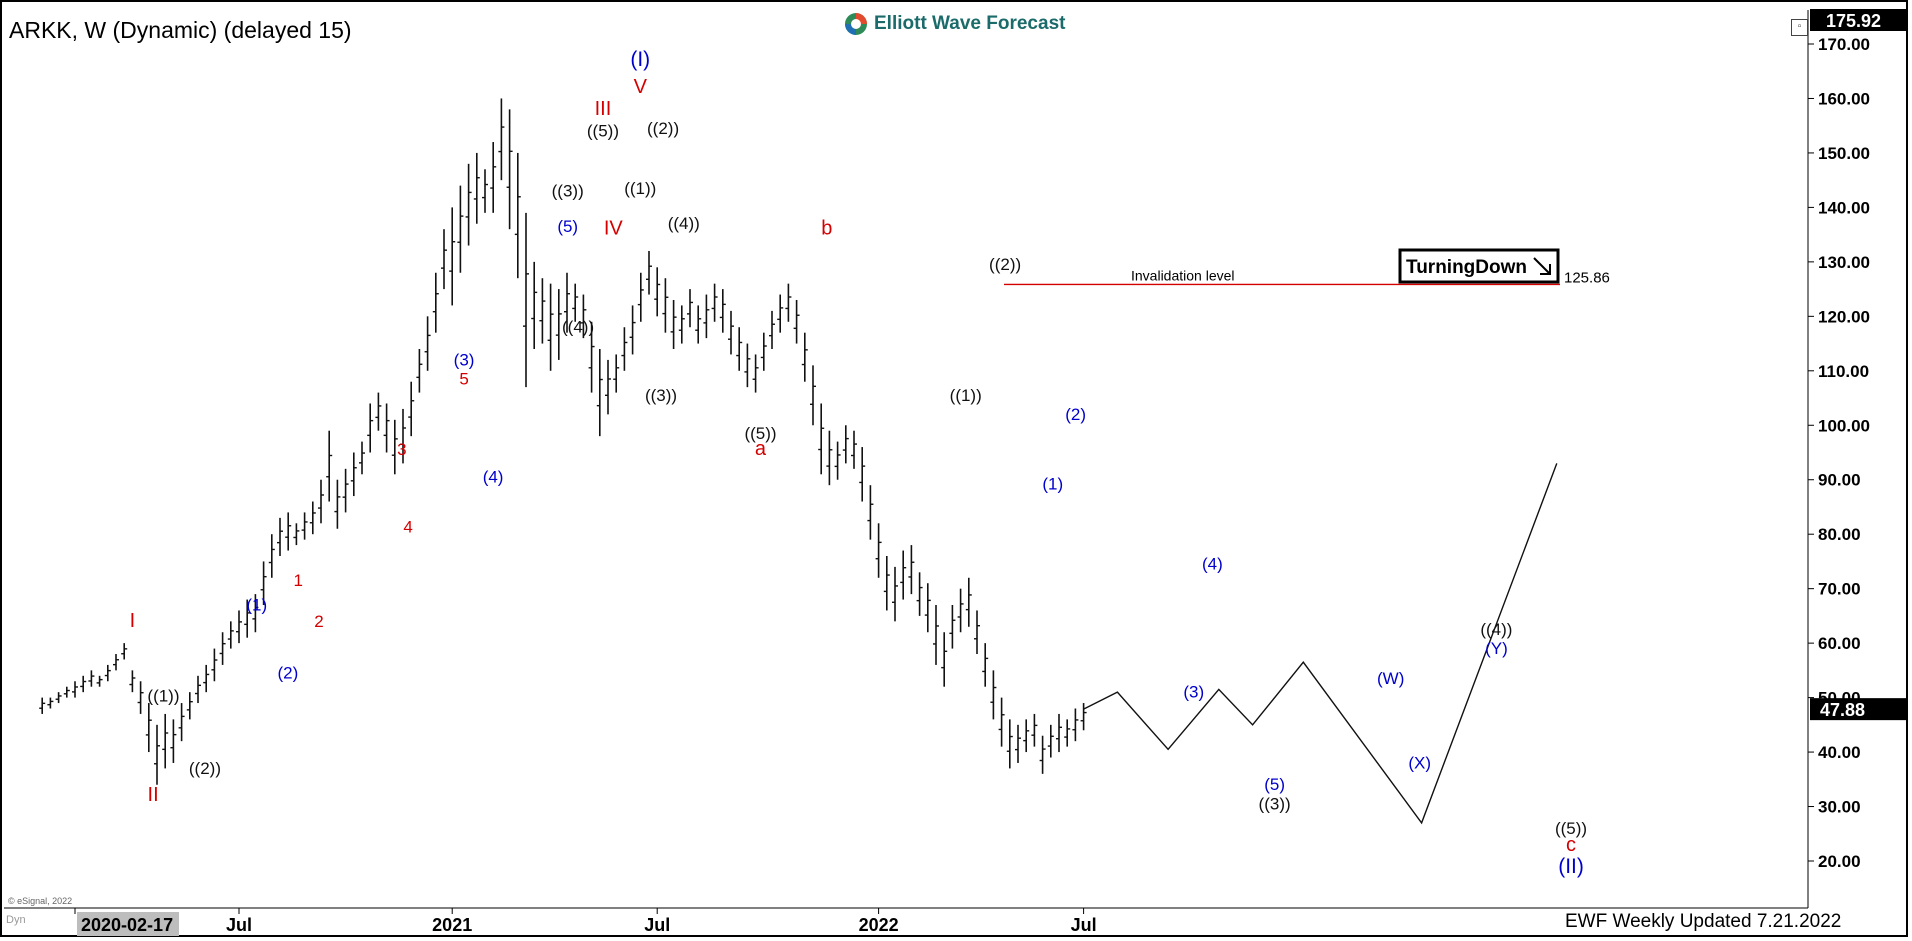  I want to click on updated-note: EWF Weekly Updated 7.21.2022, so click(1703, 921).